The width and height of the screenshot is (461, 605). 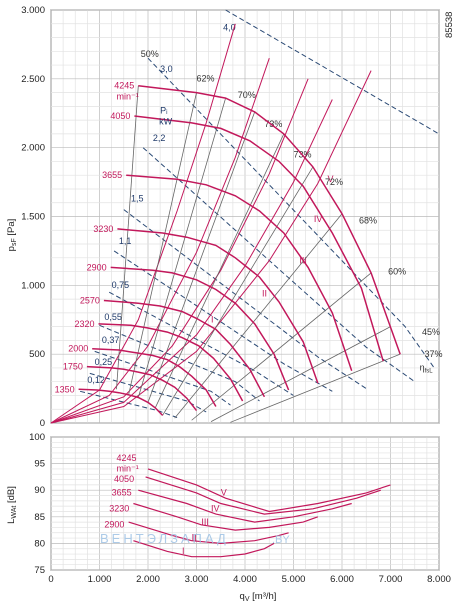 I want to click on rpm-label: 4245, so click(x=124, y=86).